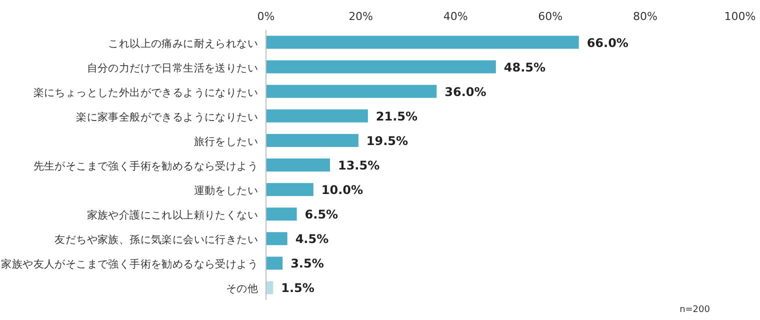  What do you see at coordinates (156, 239) in the screenshot?
I see `y-tick-label: 友だちや家族、孫に気楽に会いに行きたい` at bounding box center [156, 239].